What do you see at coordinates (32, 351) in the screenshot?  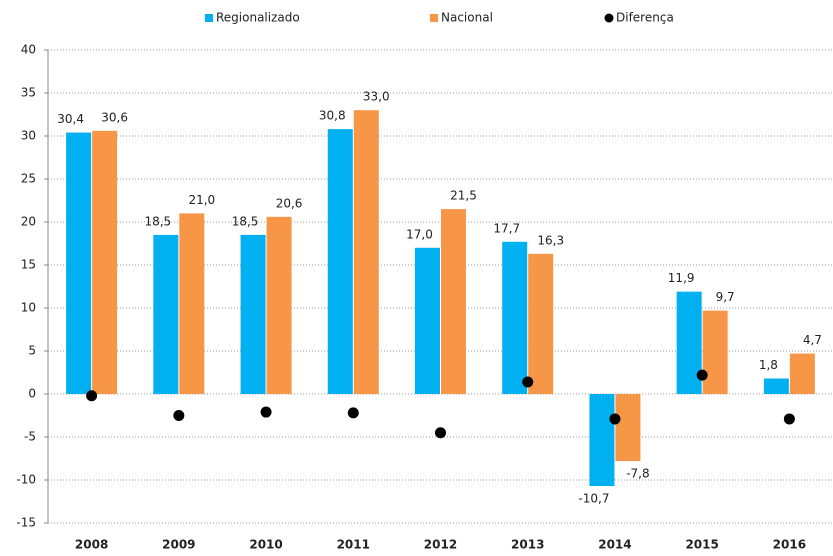 I see `y-tick-label: 5` at bounding box center [32, 351].